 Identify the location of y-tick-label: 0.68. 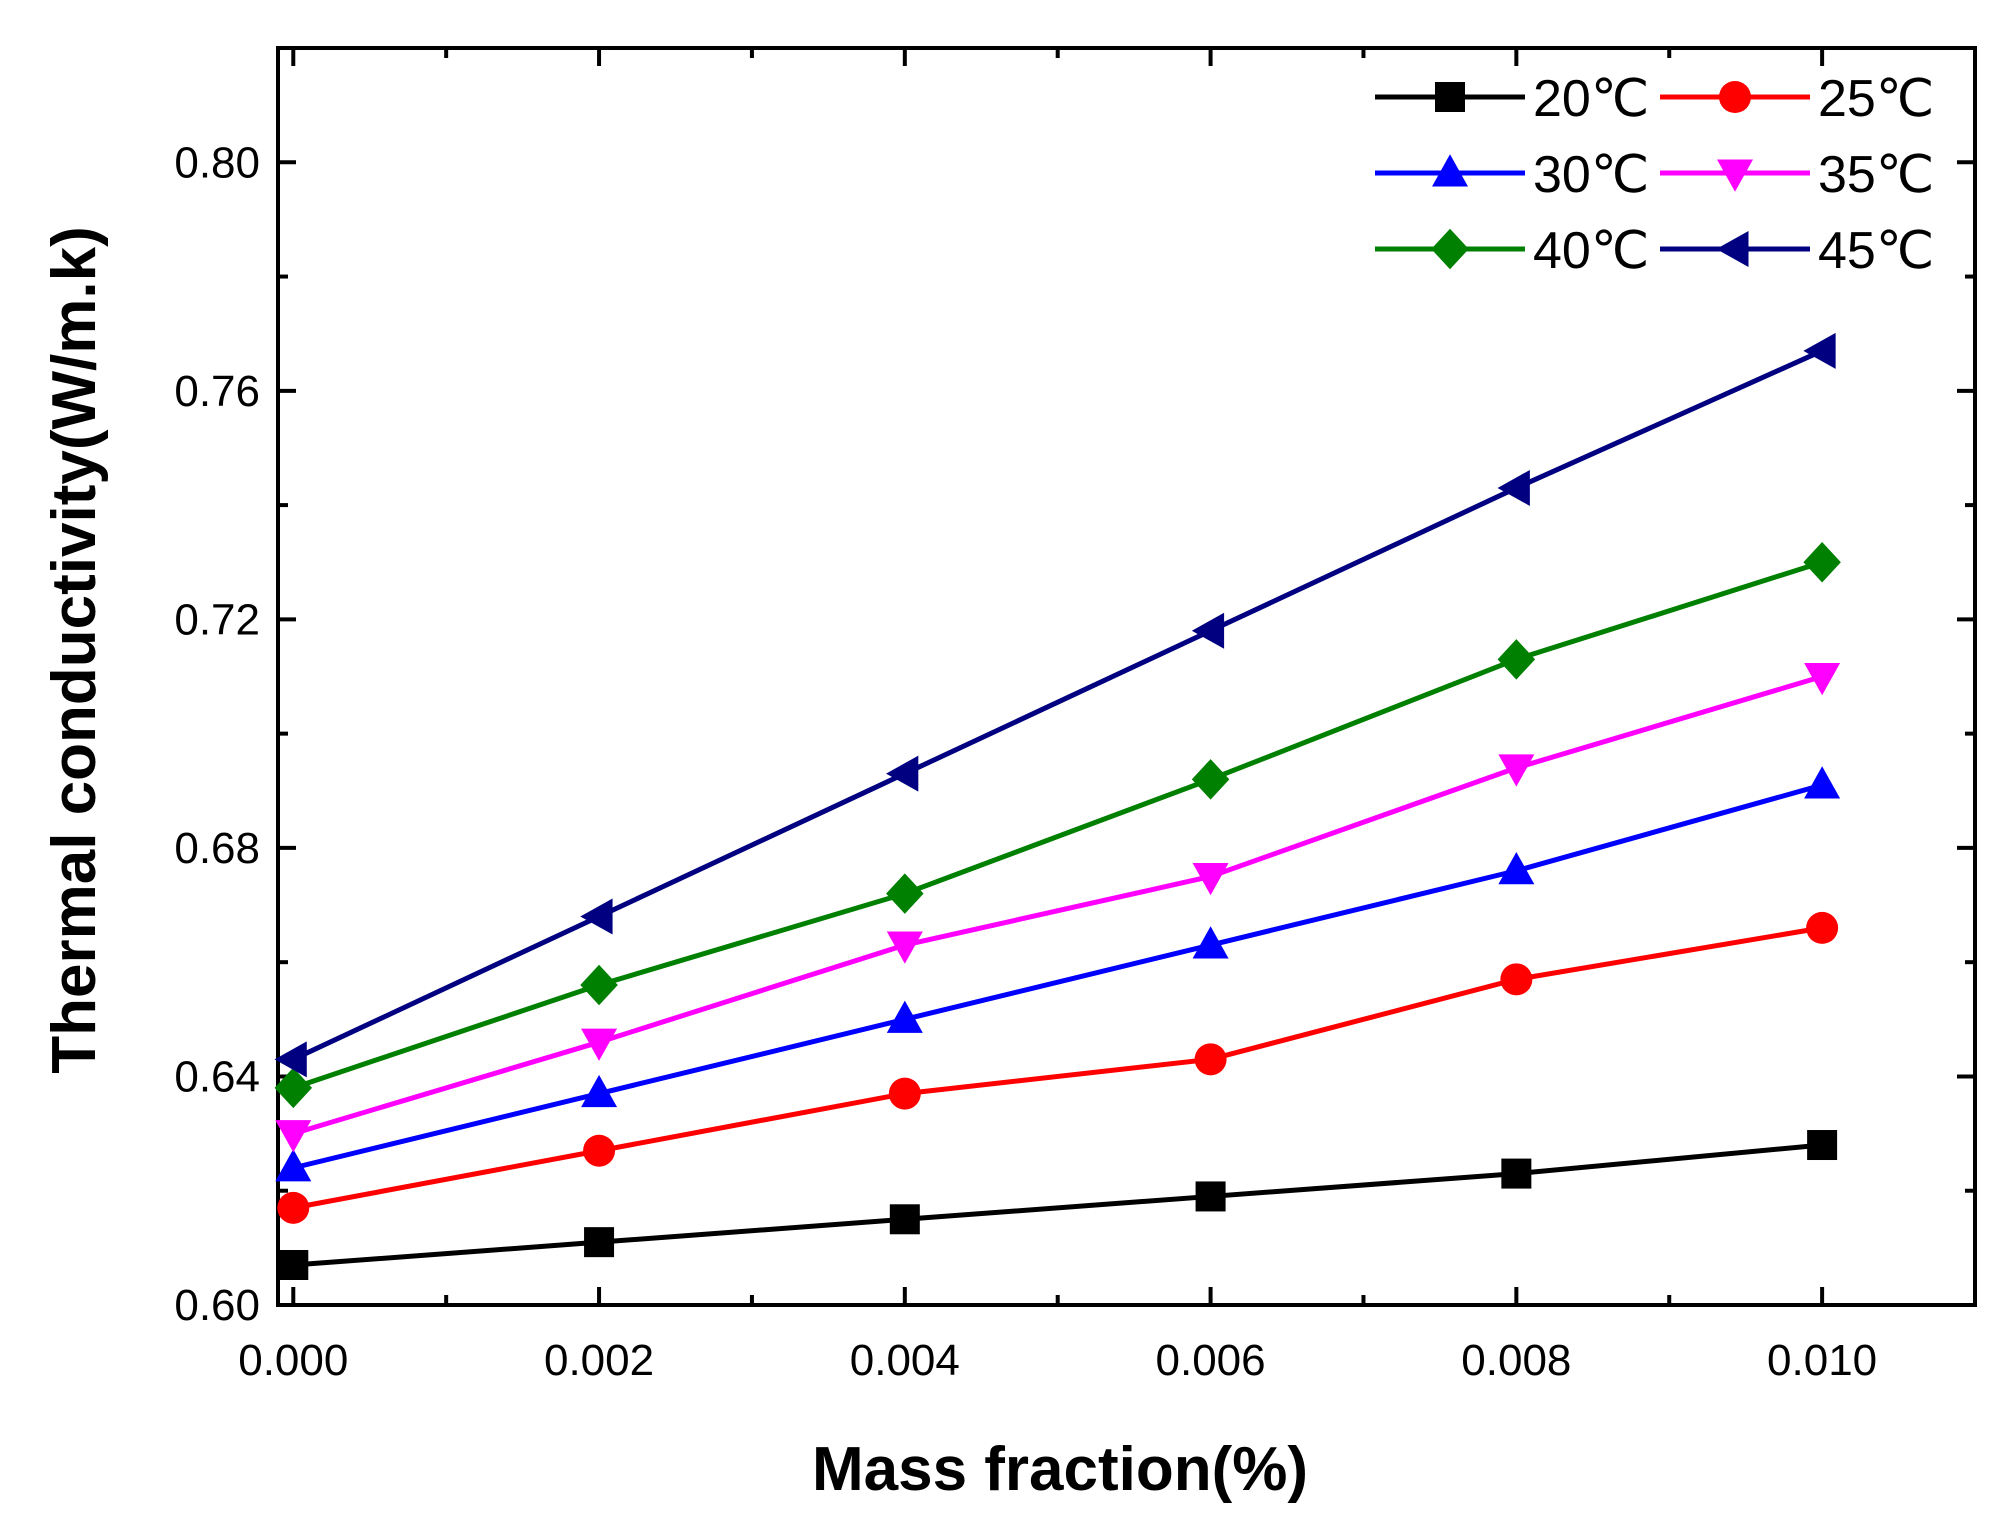
(217, 848).